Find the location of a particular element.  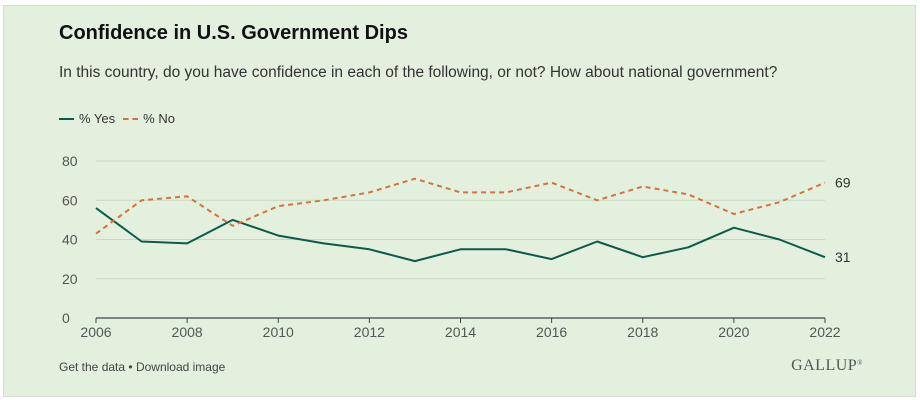

point-yes-2019 is located at coordinates (688, 247).